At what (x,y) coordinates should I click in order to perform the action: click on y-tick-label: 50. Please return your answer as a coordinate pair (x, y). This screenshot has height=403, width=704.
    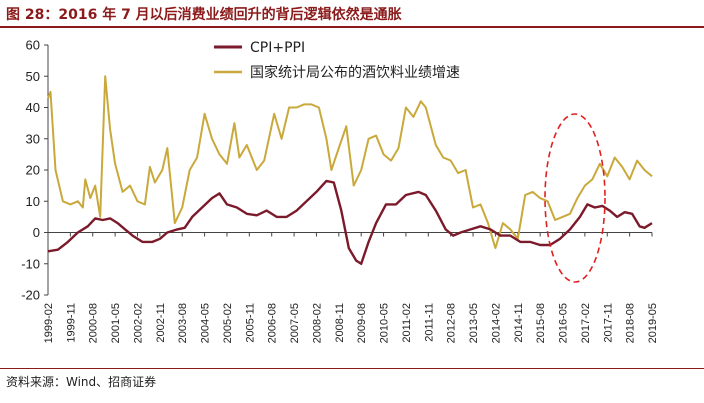
    Looking at the image, I should click on (33, 76).